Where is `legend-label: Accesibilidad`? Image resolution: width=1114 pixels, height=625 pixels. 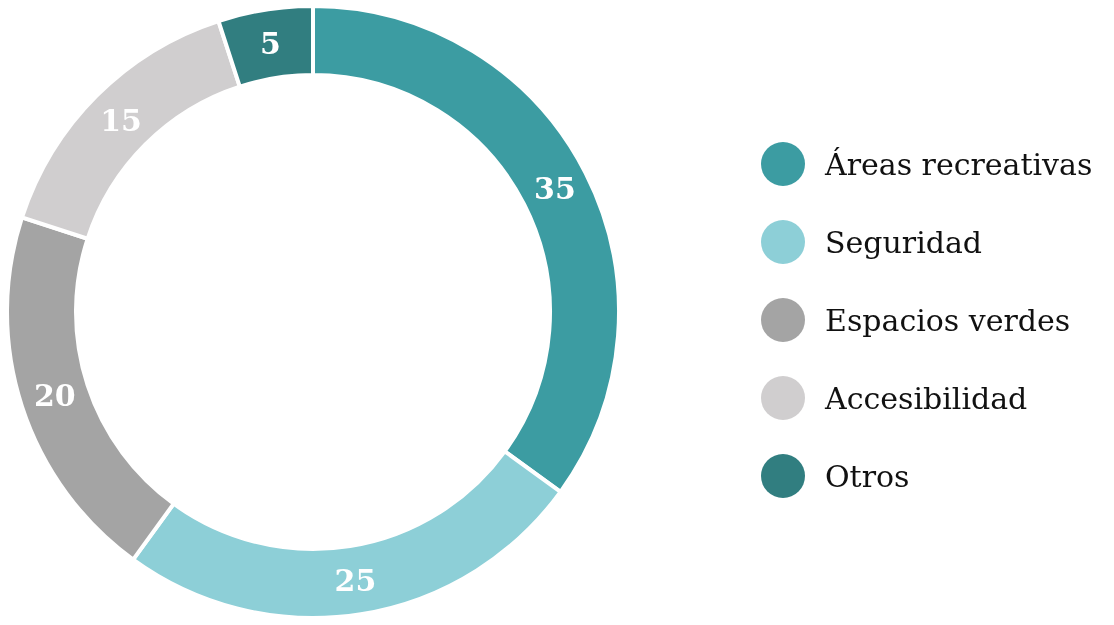
legend-label: Accesibilidad is located at coordinates (926, 398).